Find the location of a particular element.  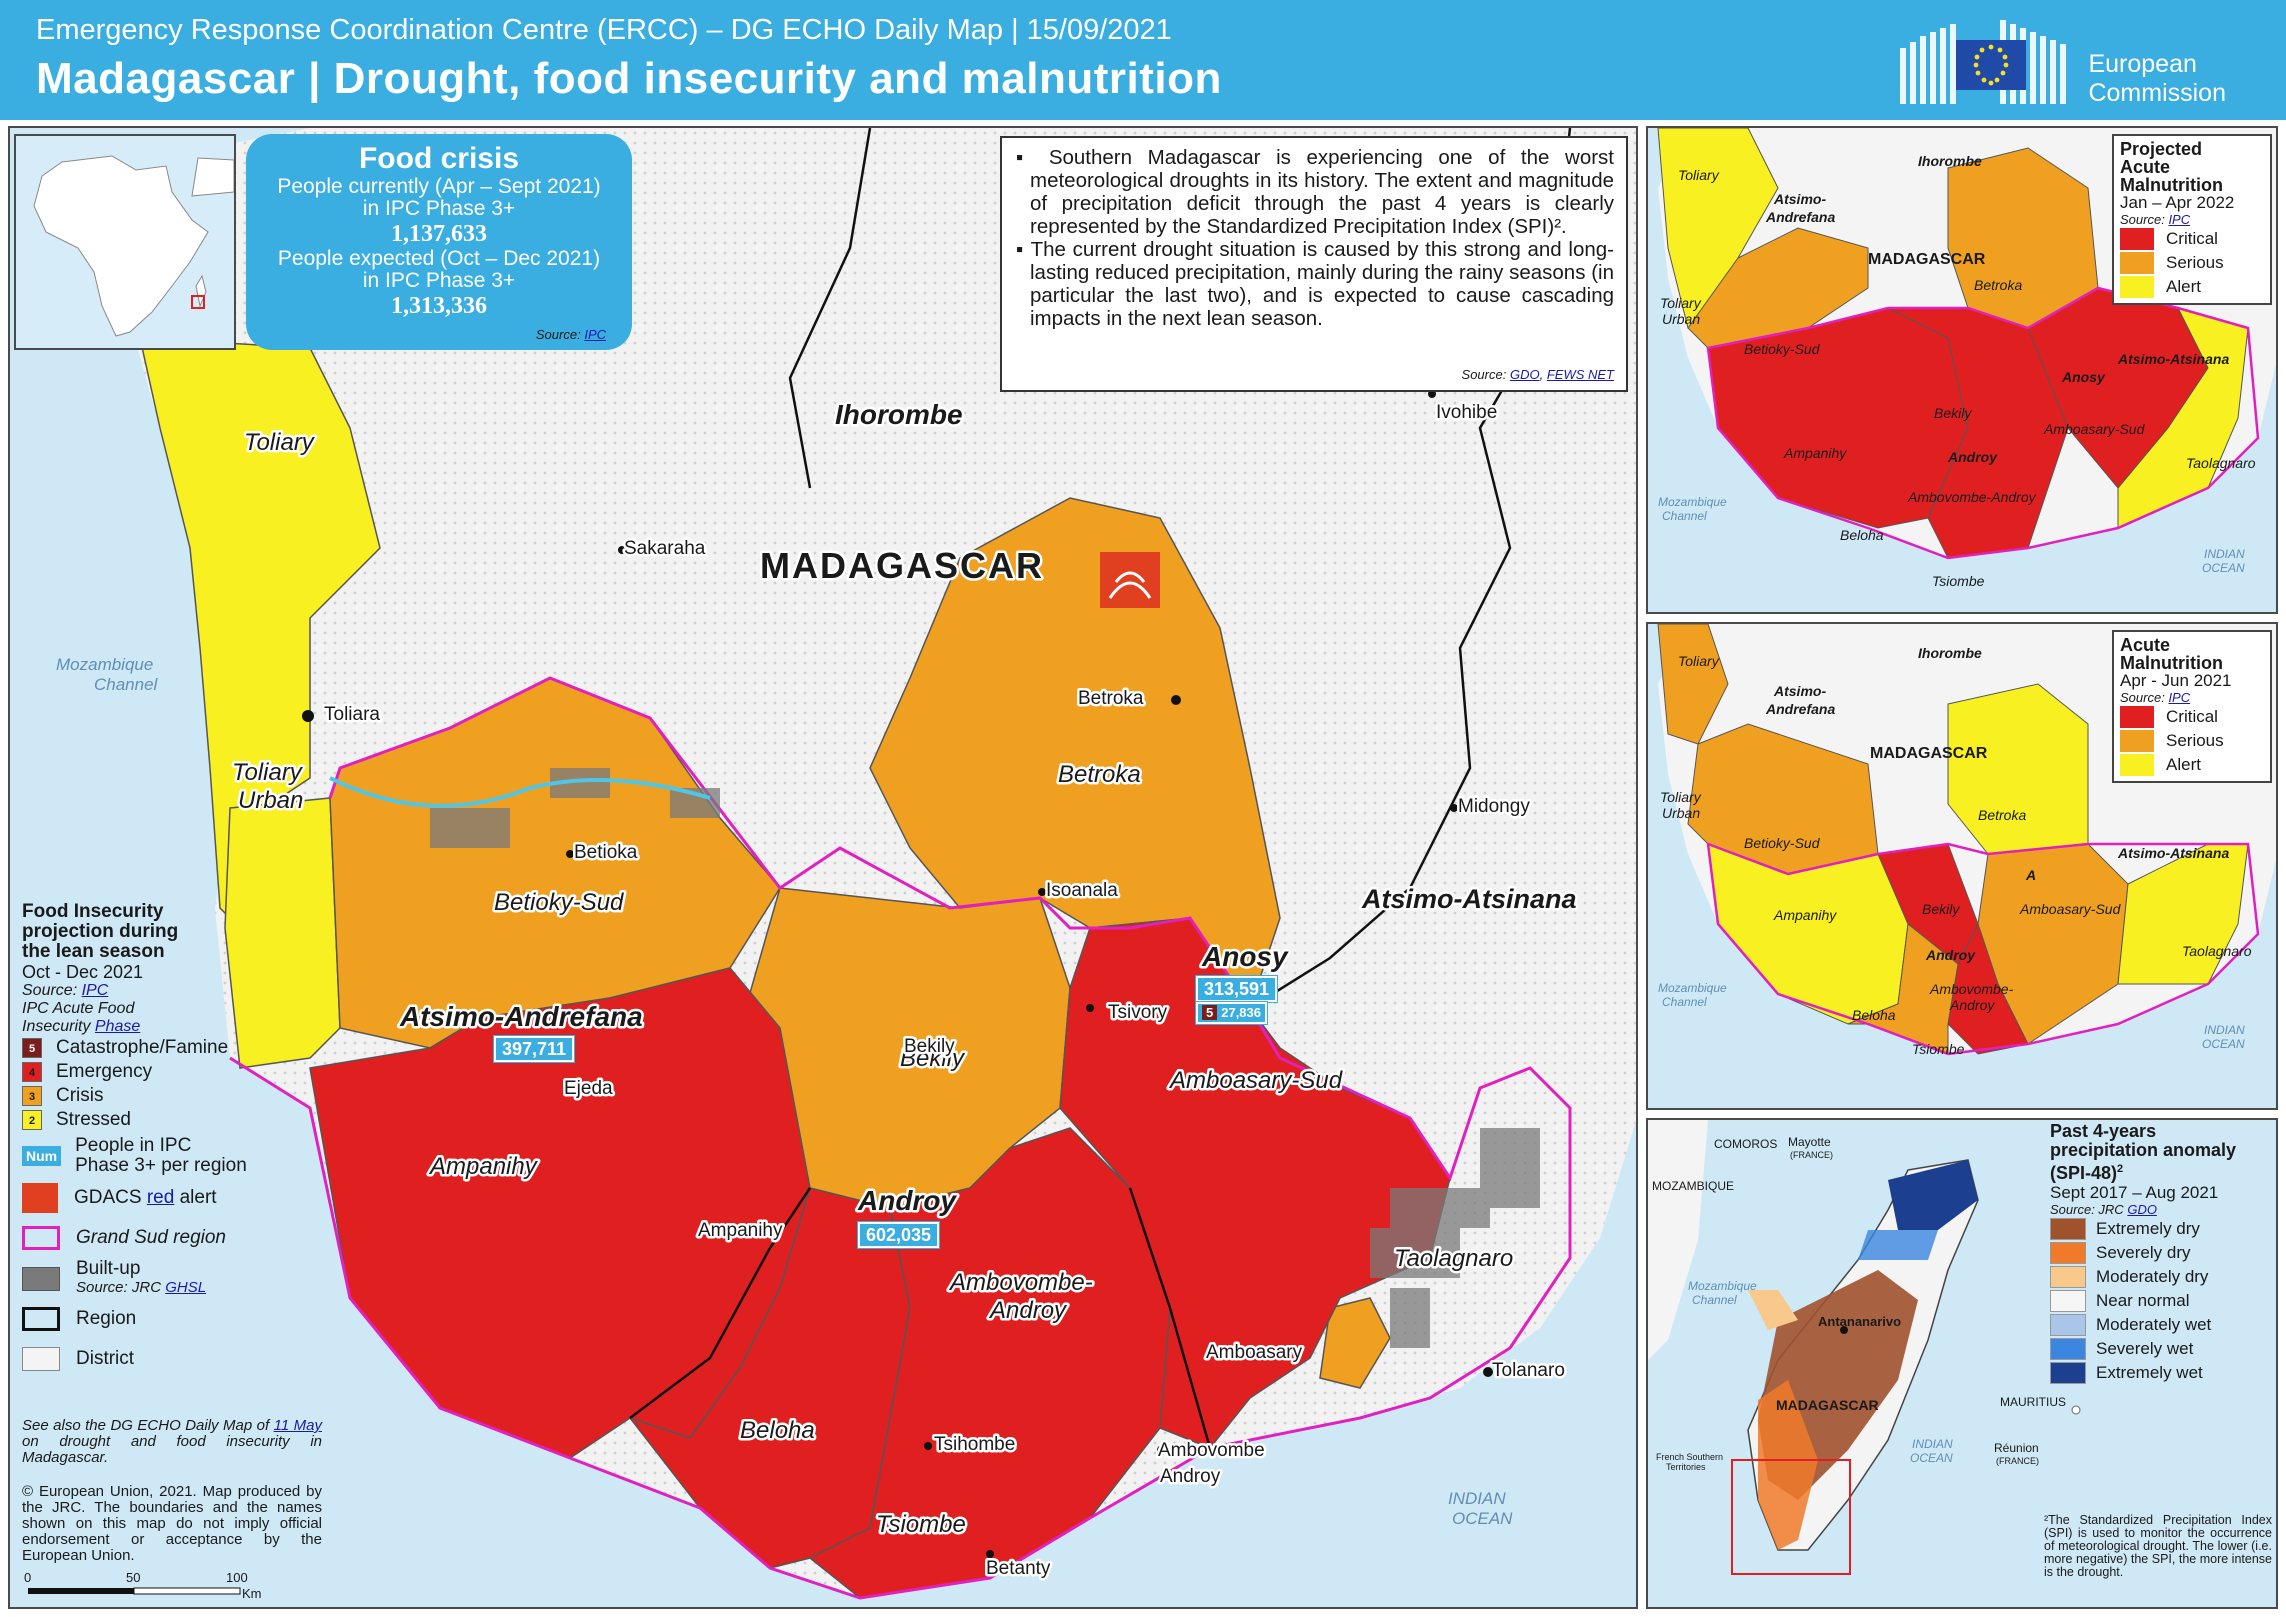

inset-a-label-atsimo-atsinana: Atsimo-Atsinana is located at coordinates (2173, 359).